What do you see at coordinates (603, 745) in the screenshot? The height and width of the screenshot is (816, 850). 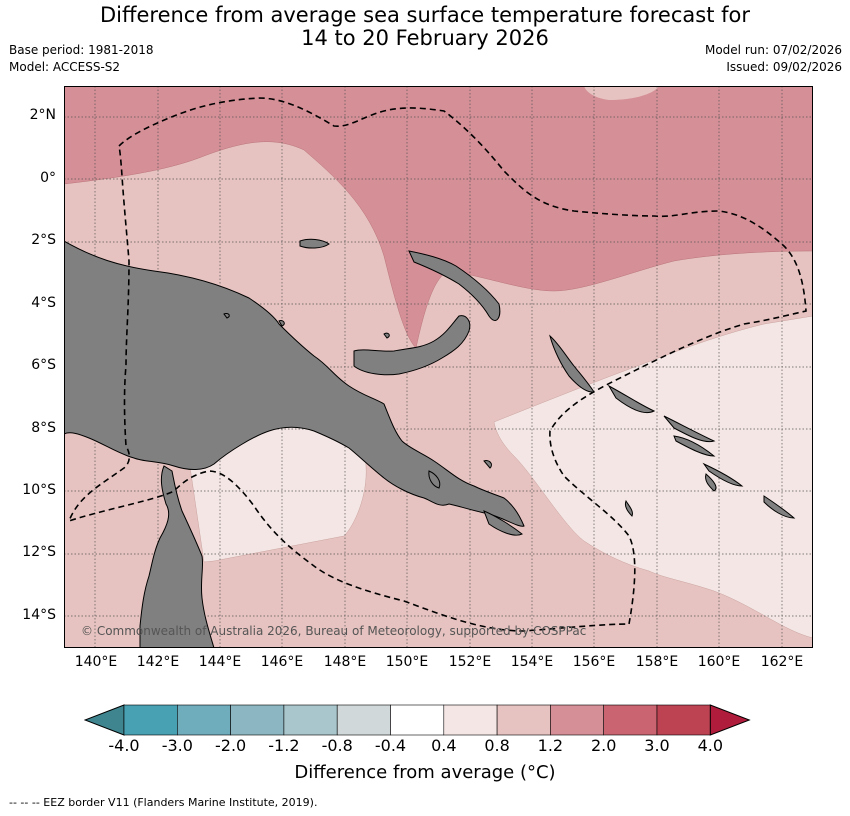 I see `colorbar-tick-label: 2.0` at bounding box center [603, 745].